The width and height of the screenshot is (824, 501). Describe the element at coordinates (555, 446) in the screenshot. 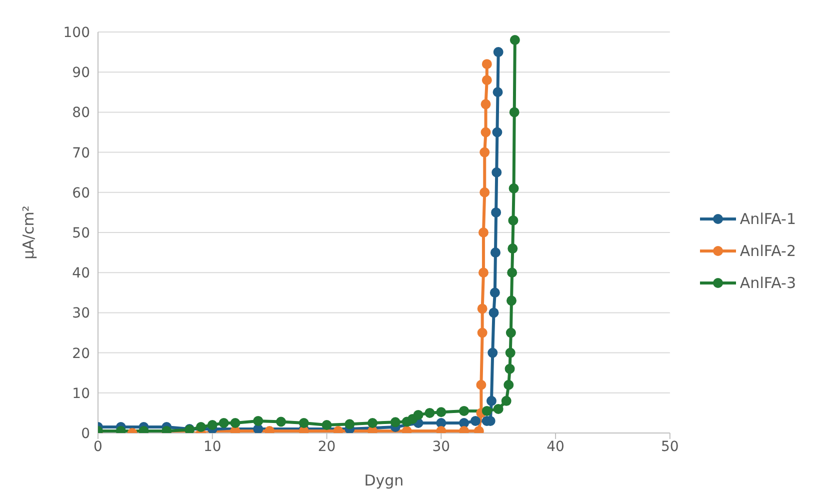

I see `x-tick-label: 40` at that location.